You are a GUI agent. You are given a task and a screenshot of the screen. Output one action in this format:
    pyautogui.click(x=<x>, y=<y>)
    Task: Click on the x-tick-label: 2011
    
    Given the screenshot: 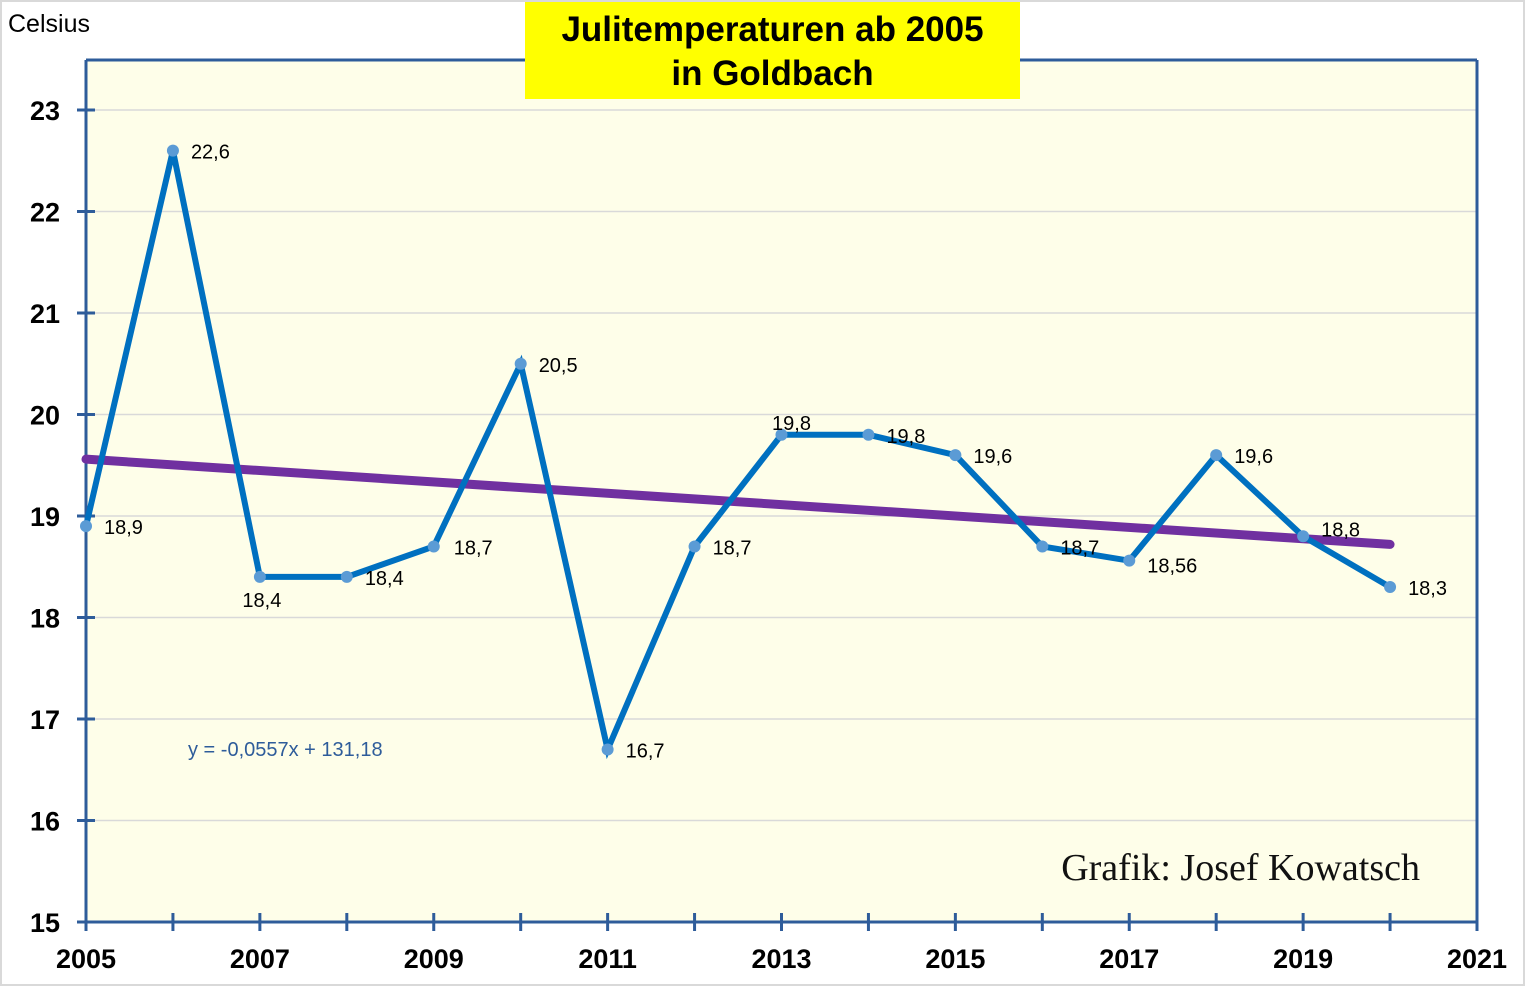 What is the action you would take?
    pyautogui.click(x=607, y=959)
    